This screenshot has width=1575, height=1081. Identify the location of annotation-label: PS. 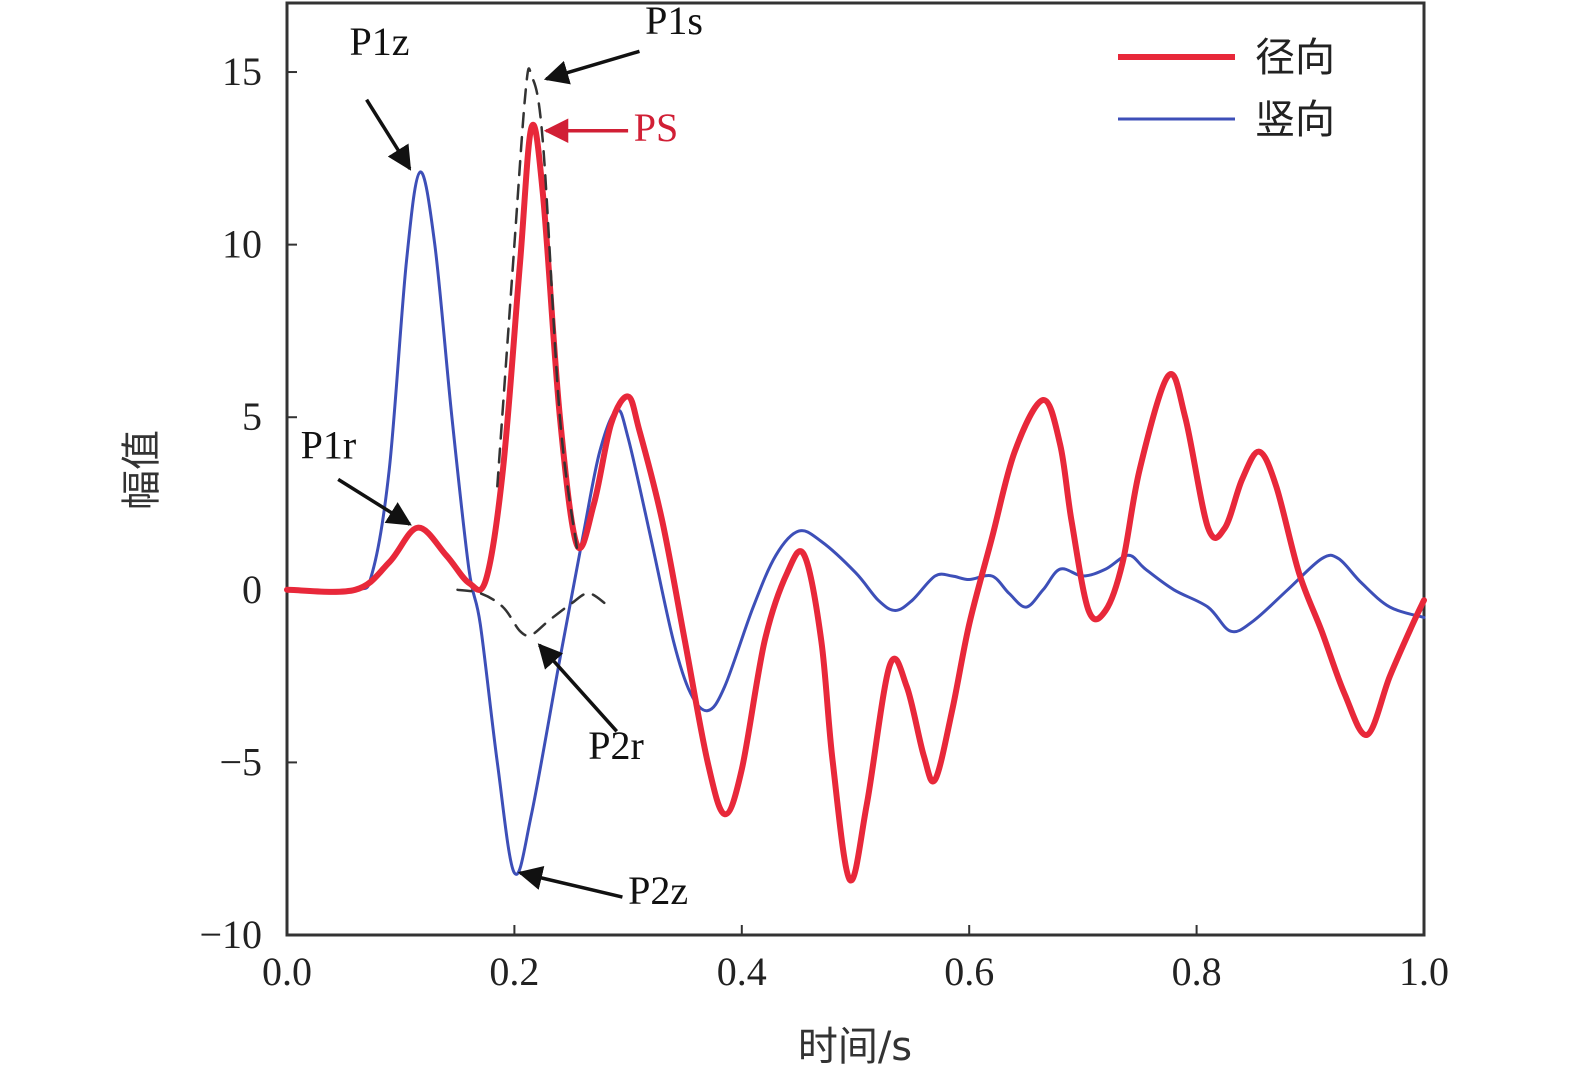
(656, 127).